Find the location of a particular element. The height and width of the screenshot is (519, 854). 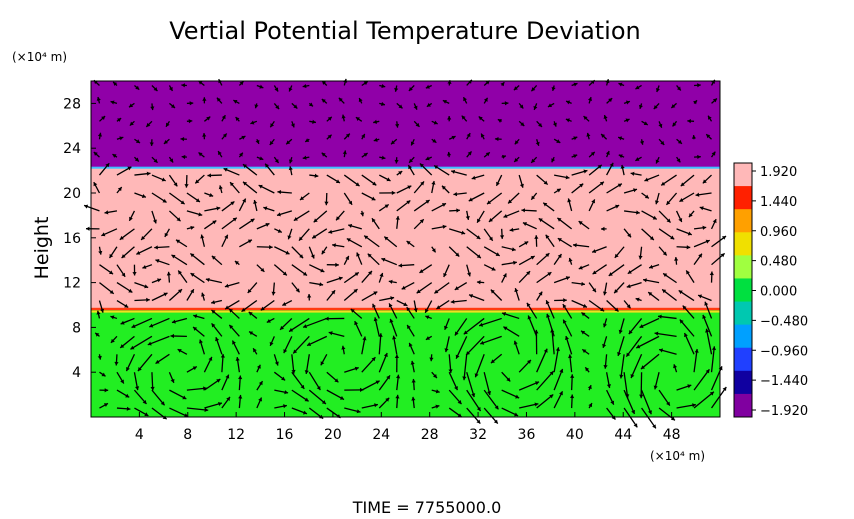

colorbar-label-5: −0.480 is located at coordinates (784, 321).